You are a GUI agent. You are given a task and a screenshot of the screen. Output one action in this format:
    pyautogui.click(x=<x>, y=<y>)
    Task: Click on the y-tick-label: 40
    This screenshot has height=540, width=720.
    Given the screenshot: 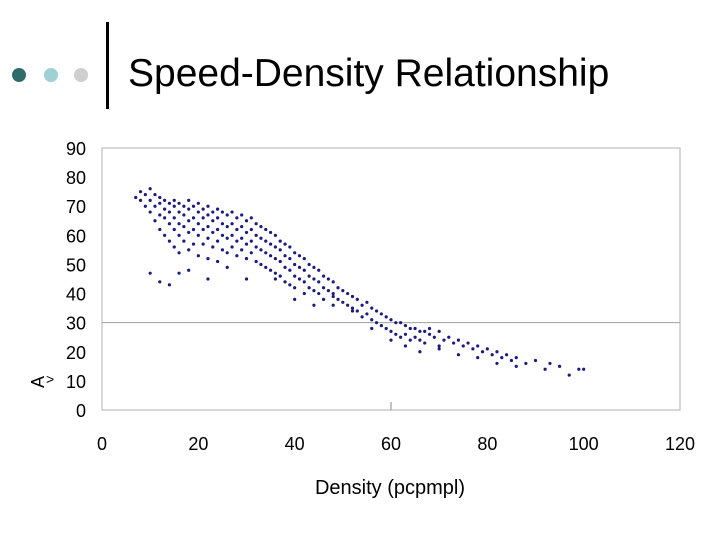 What is the action you would take?
    pyautogui.click(x=76, y=295)
    